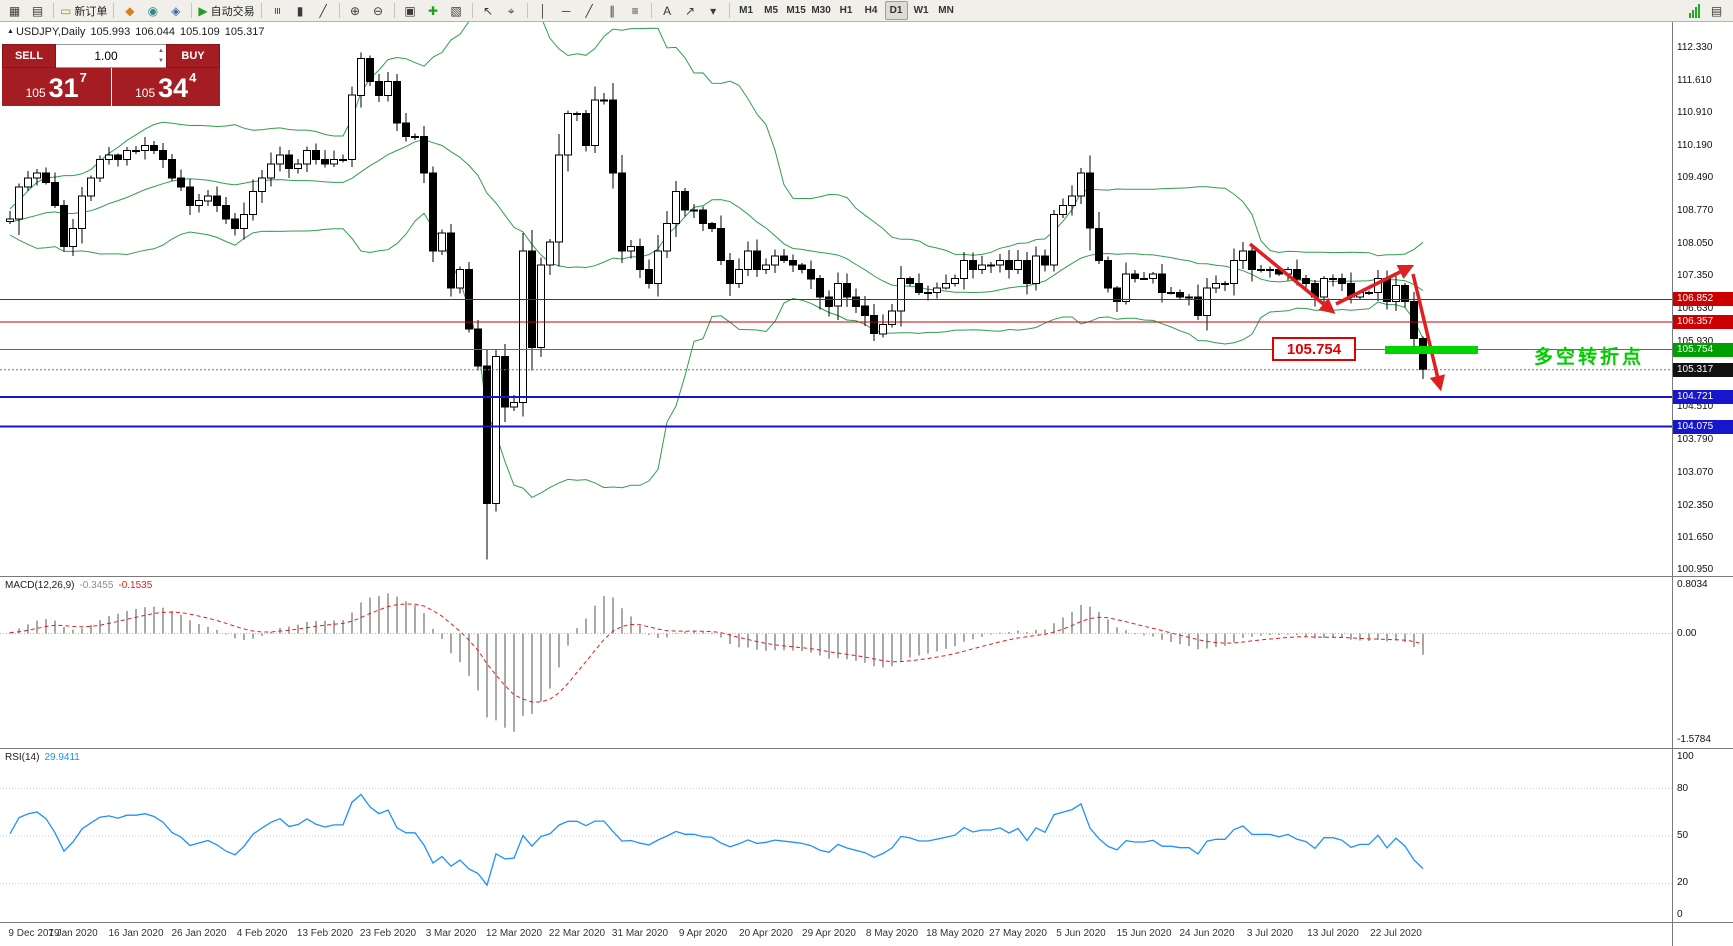  Describe the element at coordinates (690, 10) in the screenshot. I see `arrows-button: ↗` at that location.